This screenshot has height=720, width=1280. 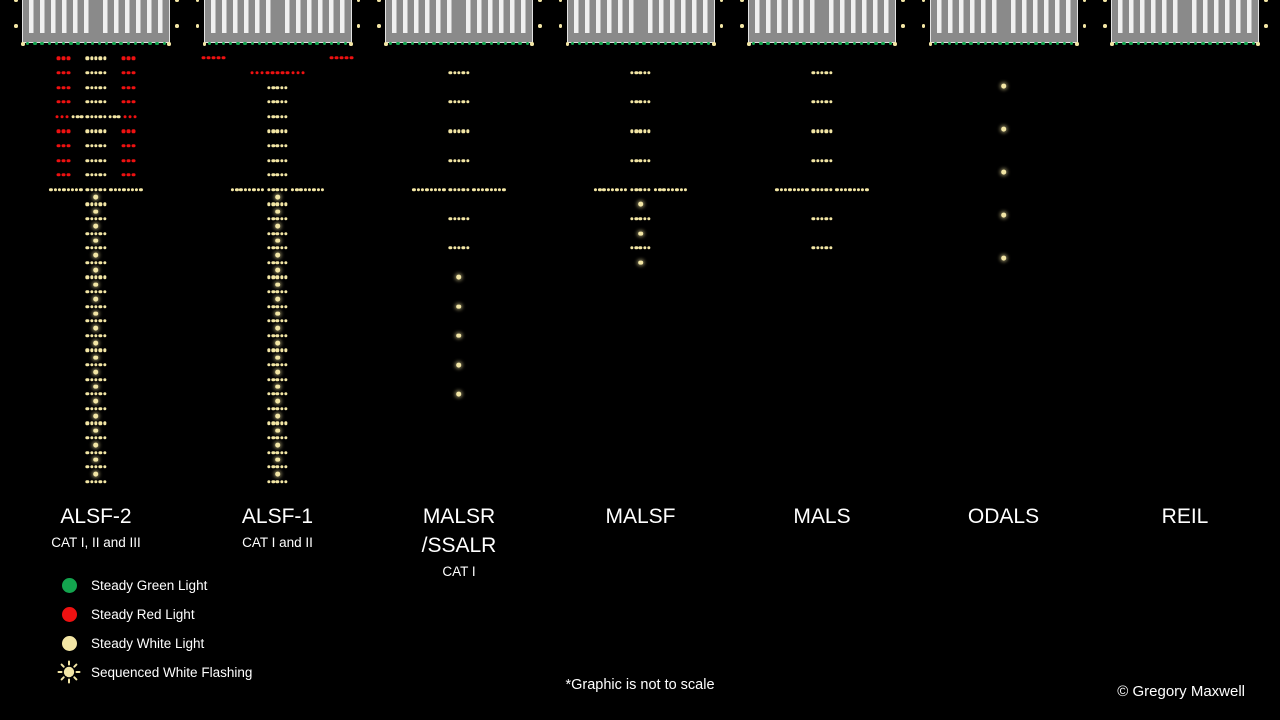 I want to click on system-title: MALSR /SSALR, so click(x=459, y=531).